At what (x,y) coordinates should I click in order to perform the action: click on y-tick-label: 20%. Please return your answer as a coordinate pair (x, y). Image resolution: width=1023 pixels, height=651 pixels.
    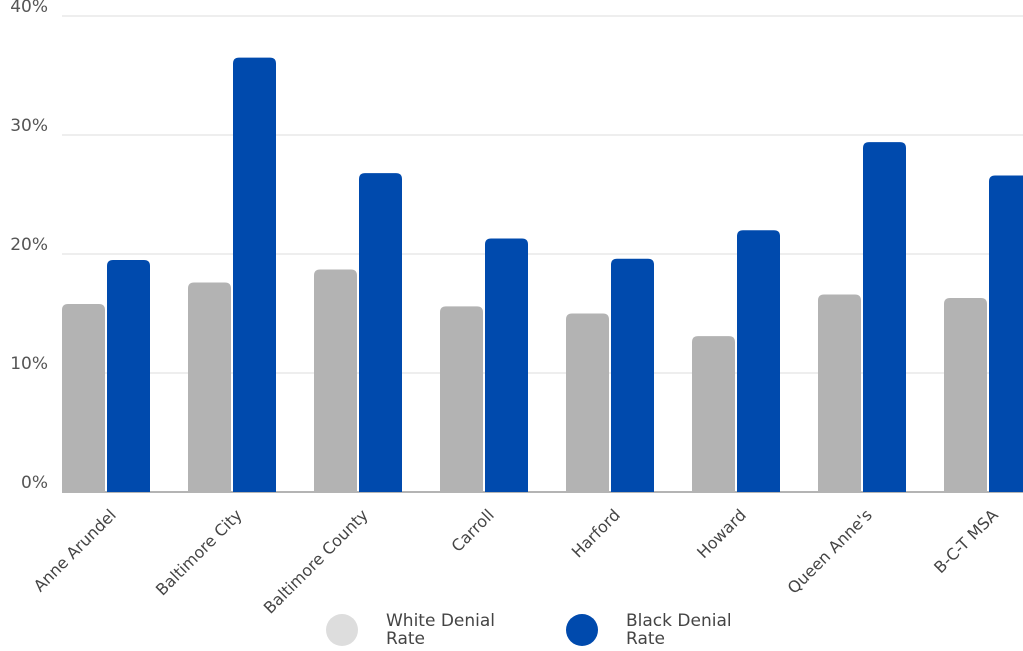
    Looking at the image, I should click on (29, 245).